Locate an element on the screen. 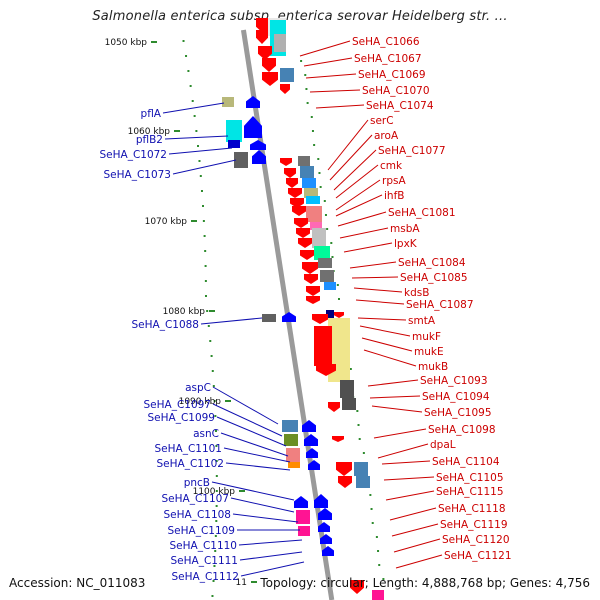 The width and height of the screenshot is (600, 600). left-gene-label: pncB is located at coordinates (197, 483).